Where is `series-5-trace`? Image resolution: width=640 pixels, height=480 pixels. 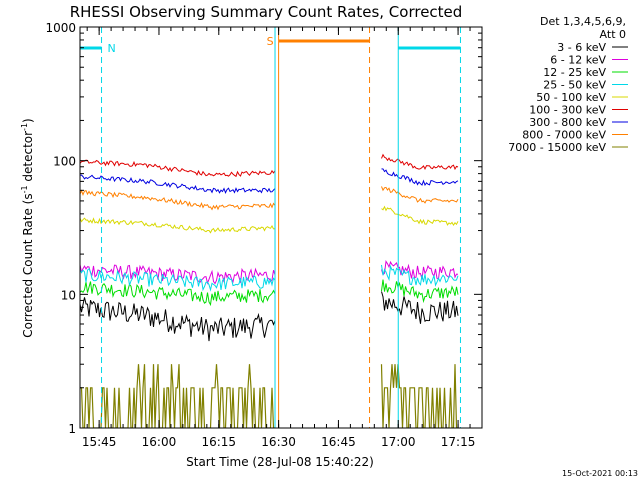 series-5-trace is located at coordinates (269, 165).